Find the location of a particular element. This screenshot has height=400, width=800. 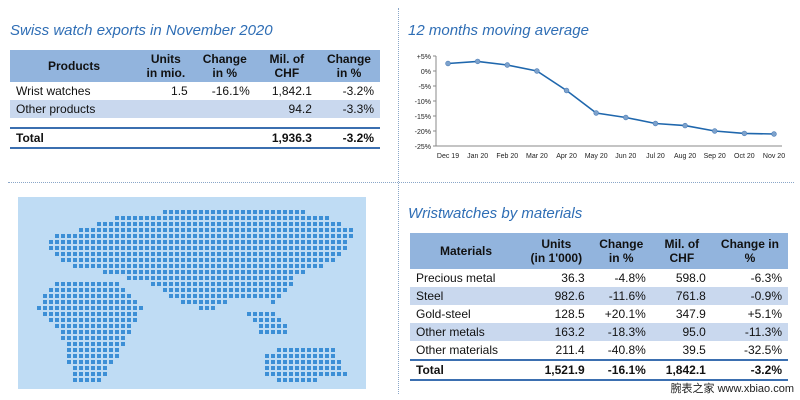

cell is located at coordinates (166, 109).